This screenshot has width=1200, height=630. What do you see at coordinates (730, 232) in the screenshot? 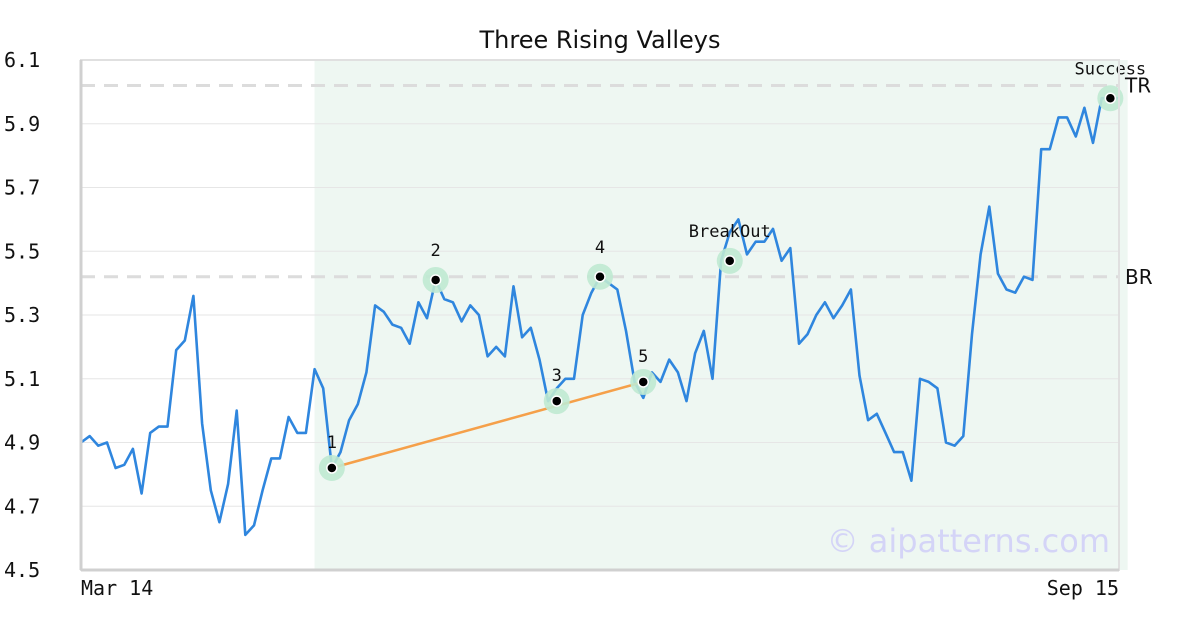
I see `point-label-breakout: BreakOut` at bounding box center [730, 232].